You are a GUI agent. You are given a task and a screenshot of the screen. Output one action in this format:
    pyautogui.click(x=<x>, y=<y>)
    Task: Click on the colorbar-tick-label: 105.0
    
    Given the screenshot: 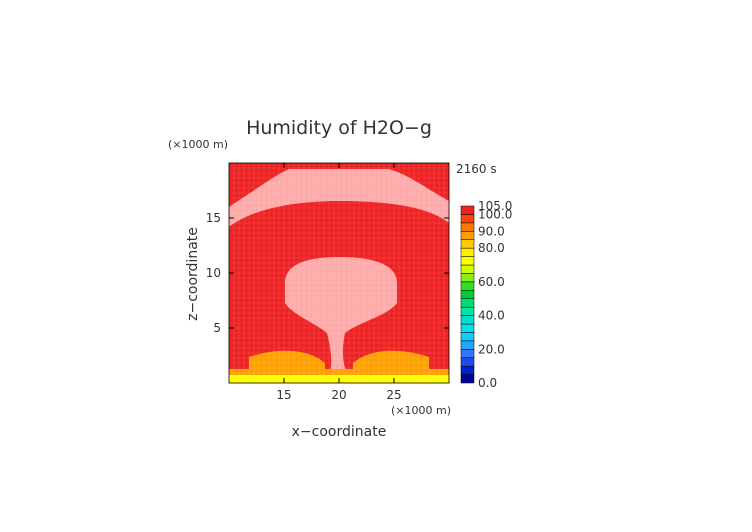 What is the action you would take?
    pyautogui.click(x=495, y=206)
    